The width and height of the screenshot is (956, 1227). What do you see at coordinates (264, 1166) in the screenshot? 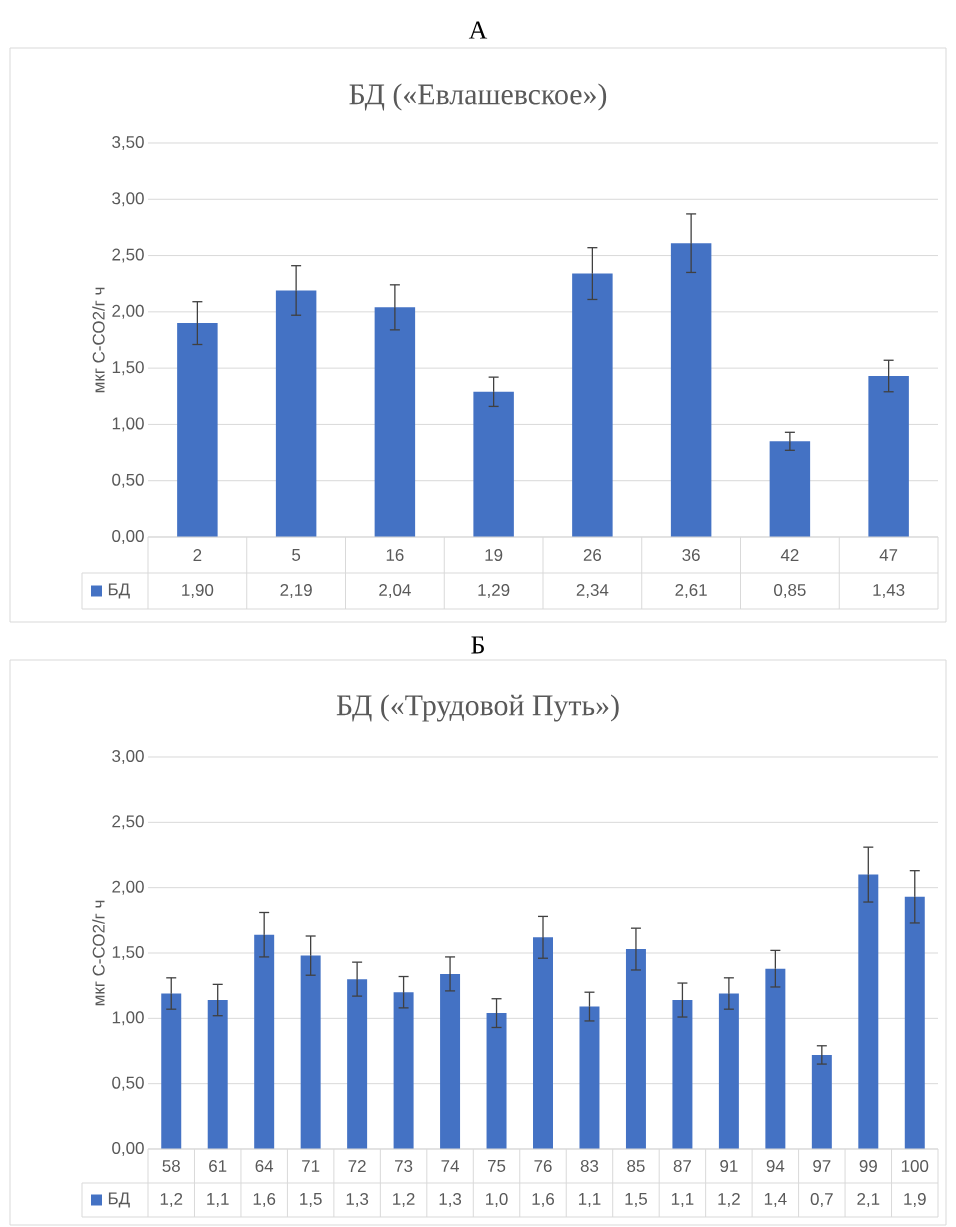
I see `x-tick-label: 64` at bounding box center [264, 1166].